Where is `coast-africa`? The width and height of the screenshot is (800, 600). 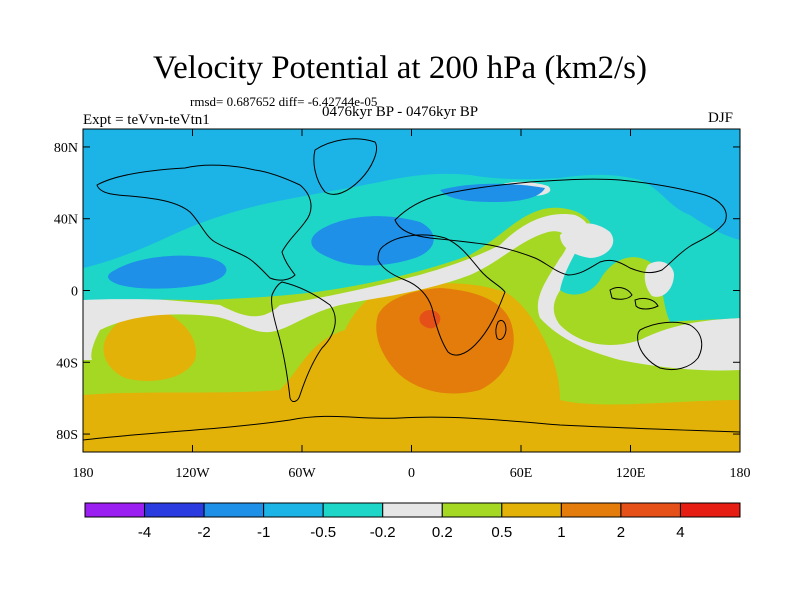 coast-africa is located at coordinates (441, 295).